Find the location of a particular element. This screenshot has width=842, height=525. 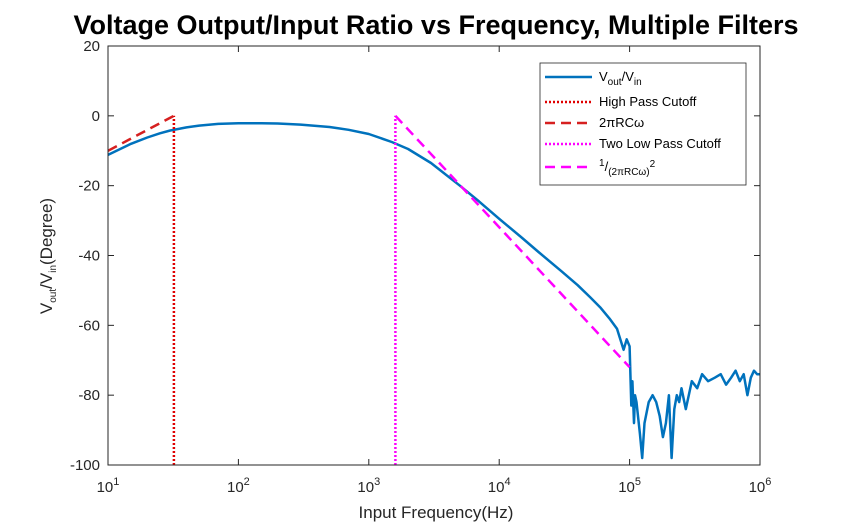

legend-box is located at coordinates (643, 124).